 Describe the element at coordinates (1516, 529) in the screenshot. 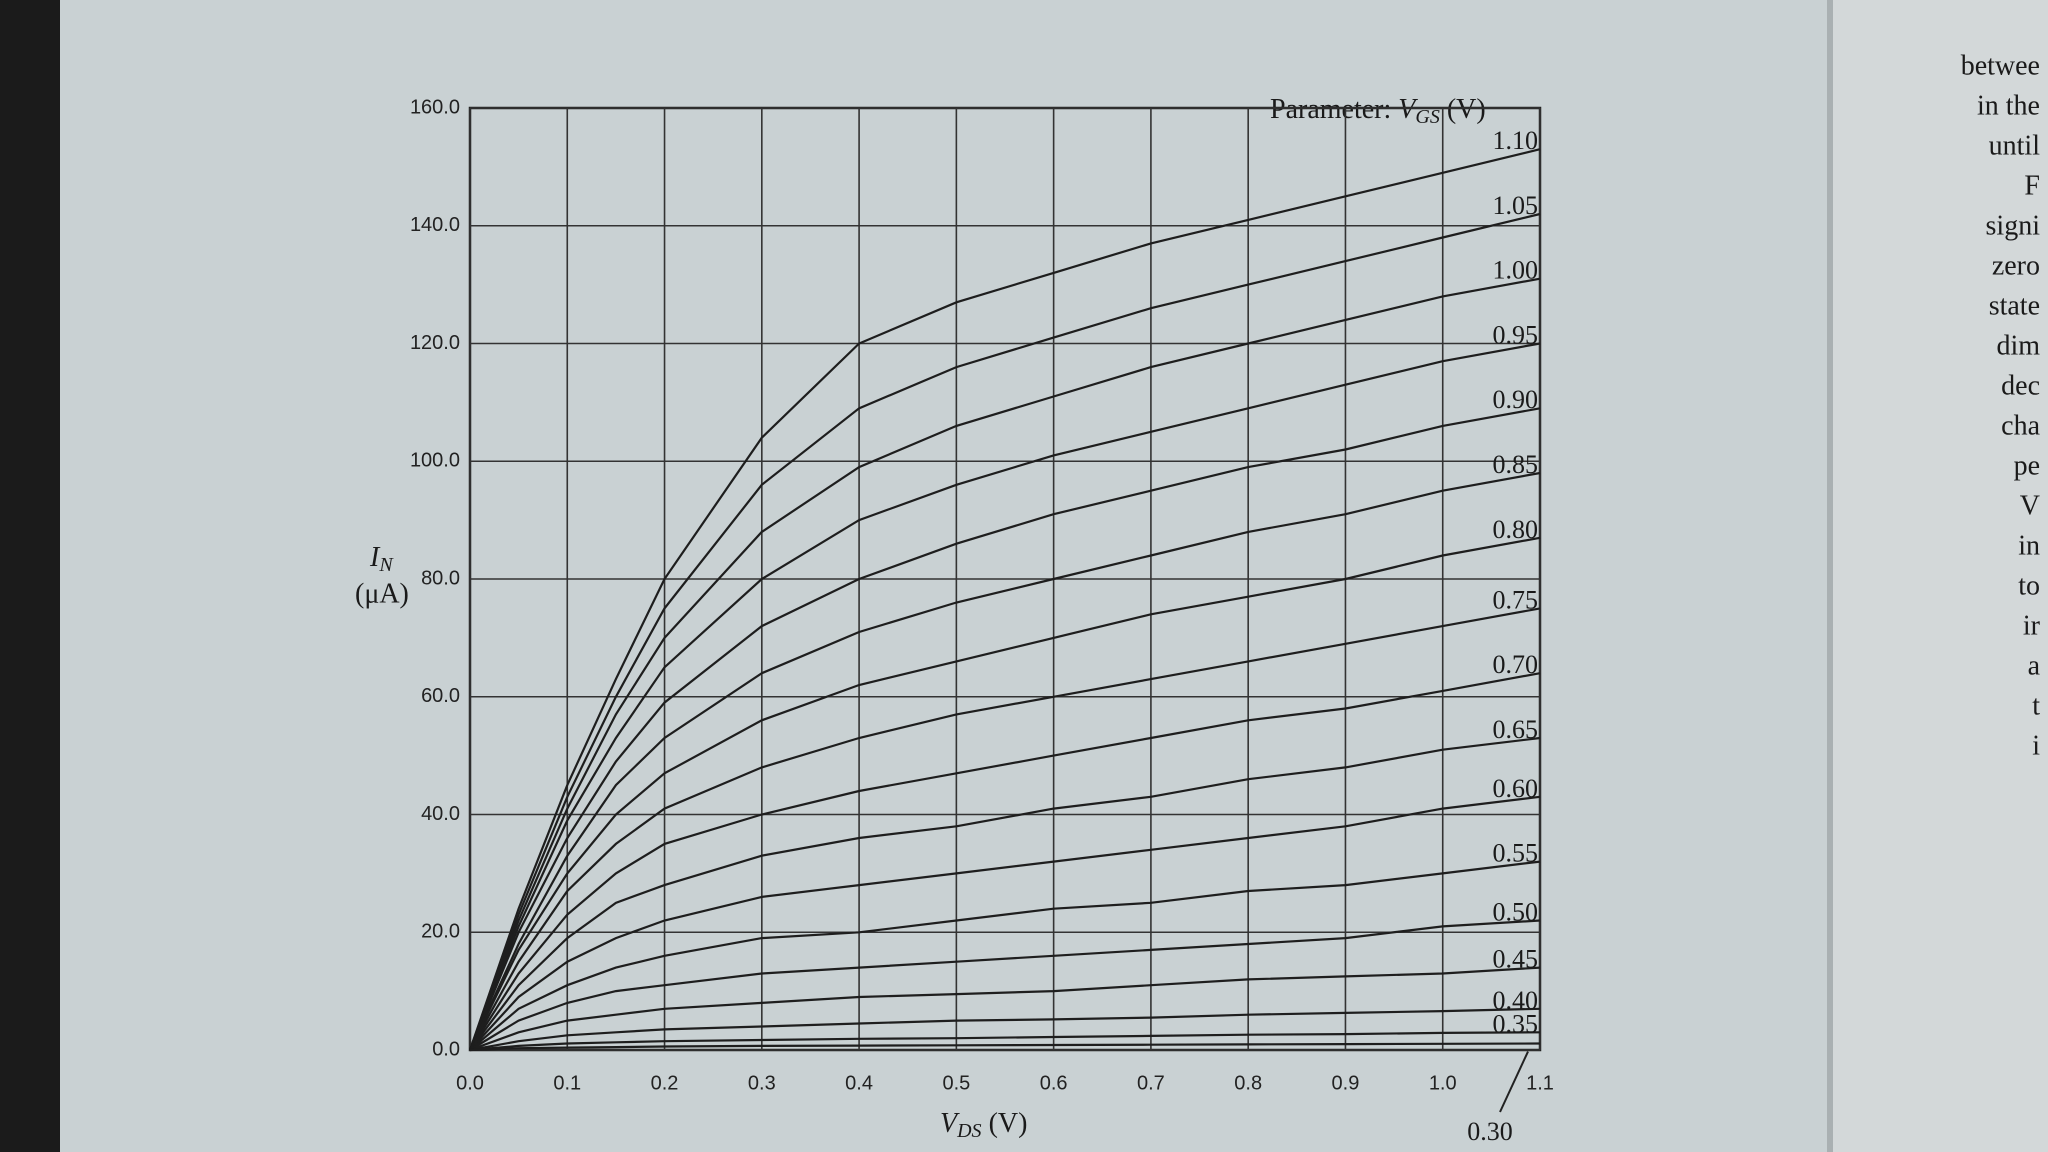

I see `series-label: 0.80` at that location.